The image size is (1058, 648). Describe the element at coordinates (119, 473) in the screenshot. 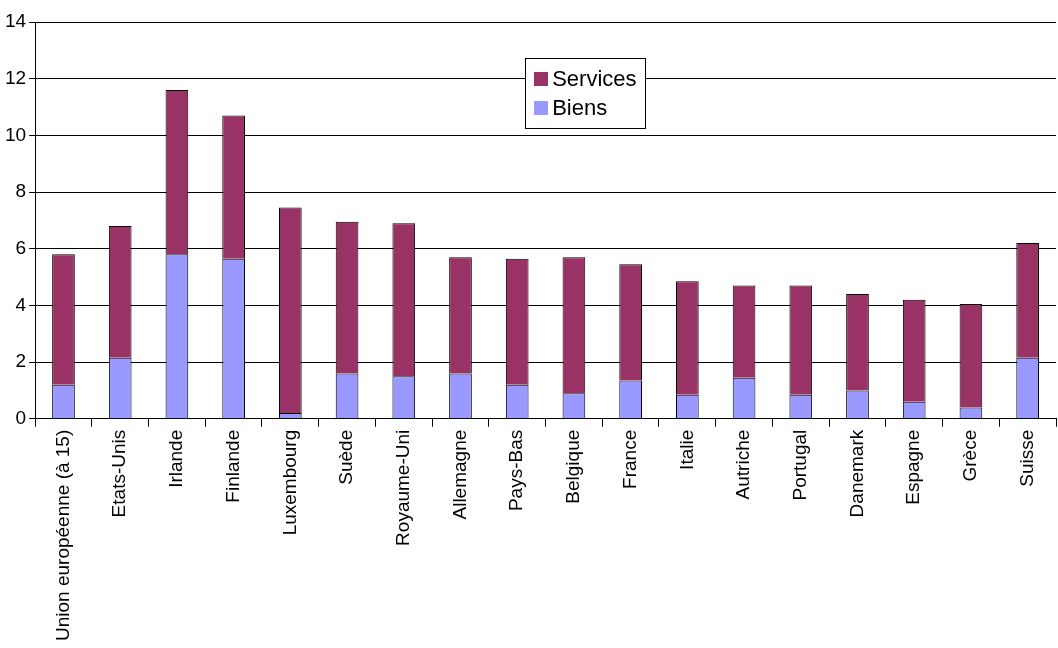

I see `x-tick-label: Etats-Unis` at that location.